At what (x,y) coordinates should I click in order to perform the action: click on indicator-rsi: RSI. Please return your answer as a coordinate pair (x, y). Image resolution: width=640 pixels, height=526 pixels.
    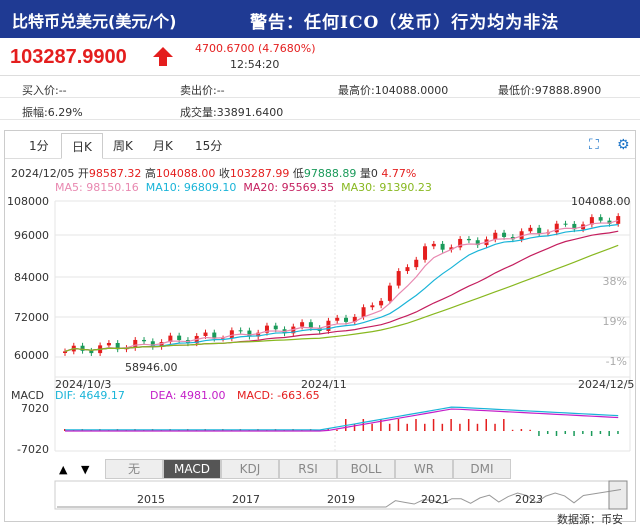
    Looking at the image, I should click on (308, 469).